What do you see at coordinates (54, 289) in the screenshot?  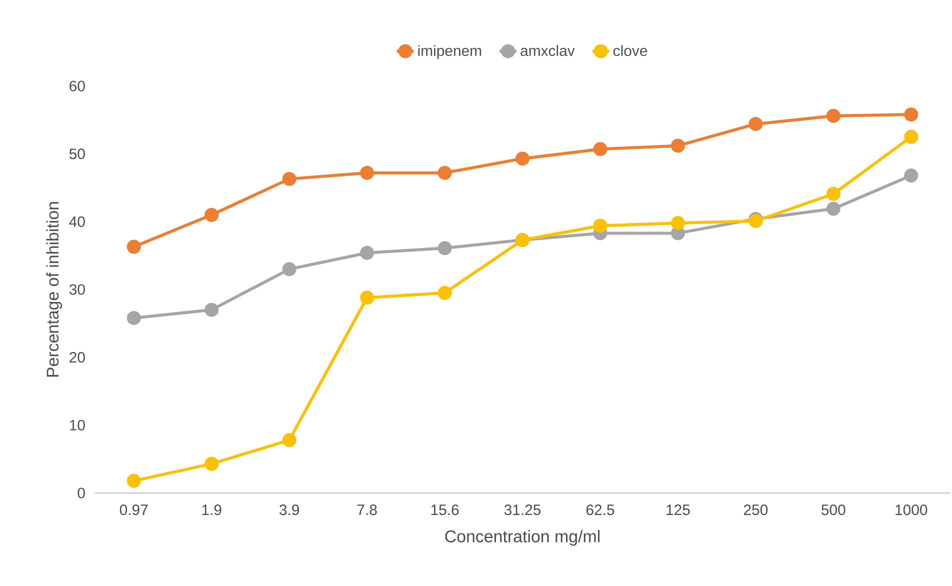 I see `y-axis-title: Percentage of inhibition` at bounding box center [54, 289].